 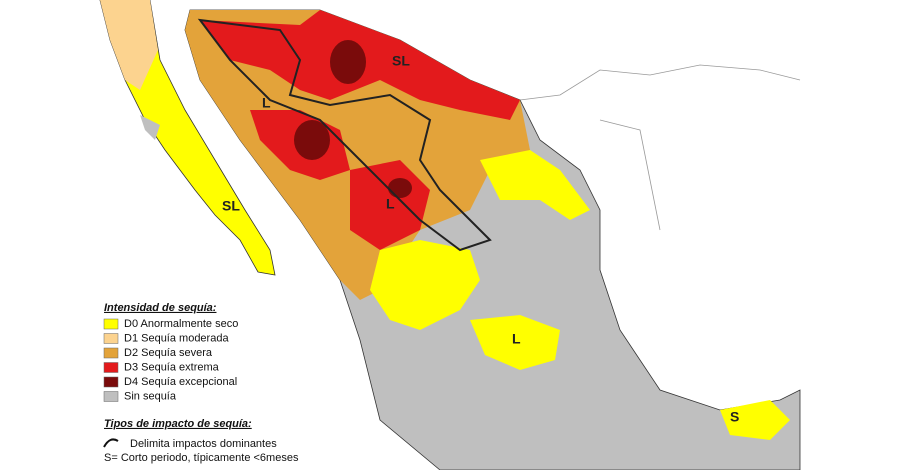 What do you see at coordinates (203, 444) in the screenshot?
I see `impact-item: Delimita impactos dominantes` at bounding box center [203, 444].